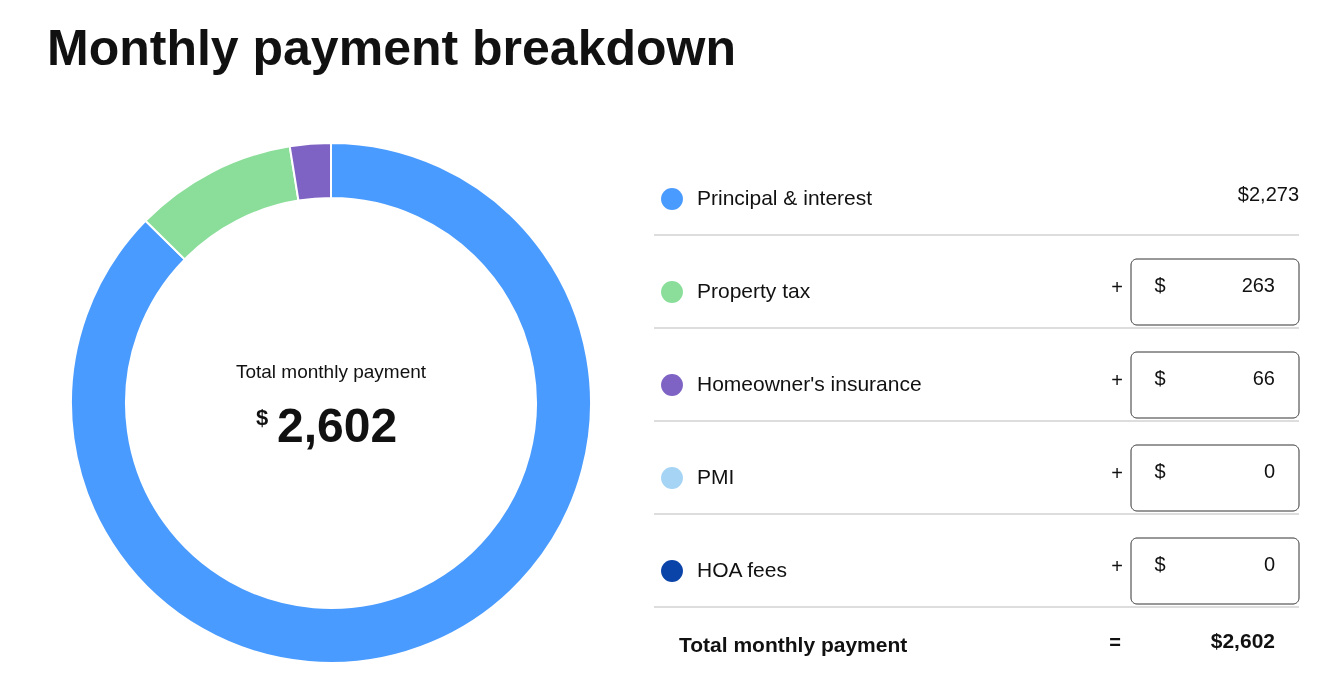 The height and width of the screenshot is (700, 1332). What do you see at coordinates (391, 48) in the screenshot?
I see `chart-title: Monthly payment breakdown` at bounding box center [391, 48].